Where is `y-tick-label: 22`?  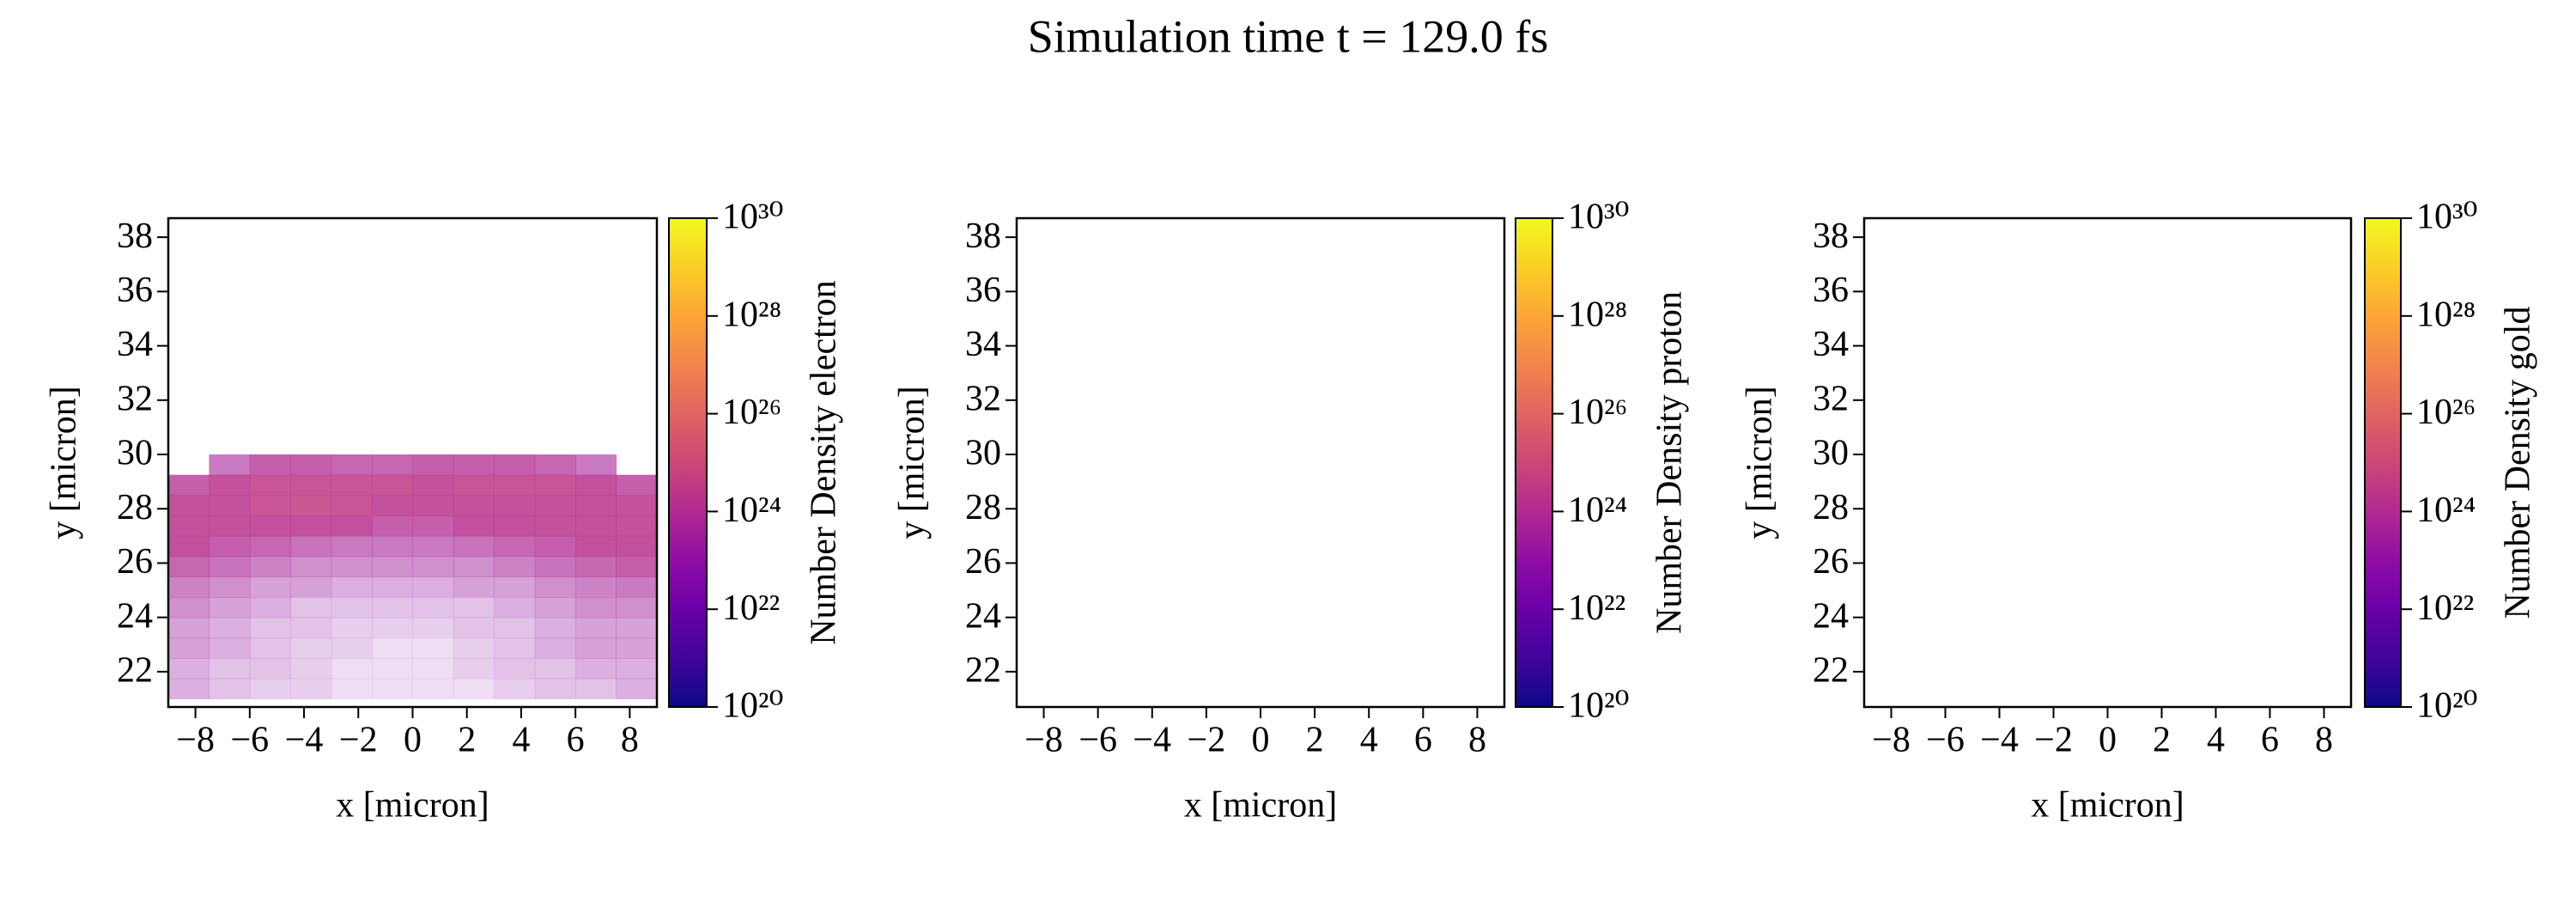 y-tick-label: 22 is located at coordinates (1831, 671).